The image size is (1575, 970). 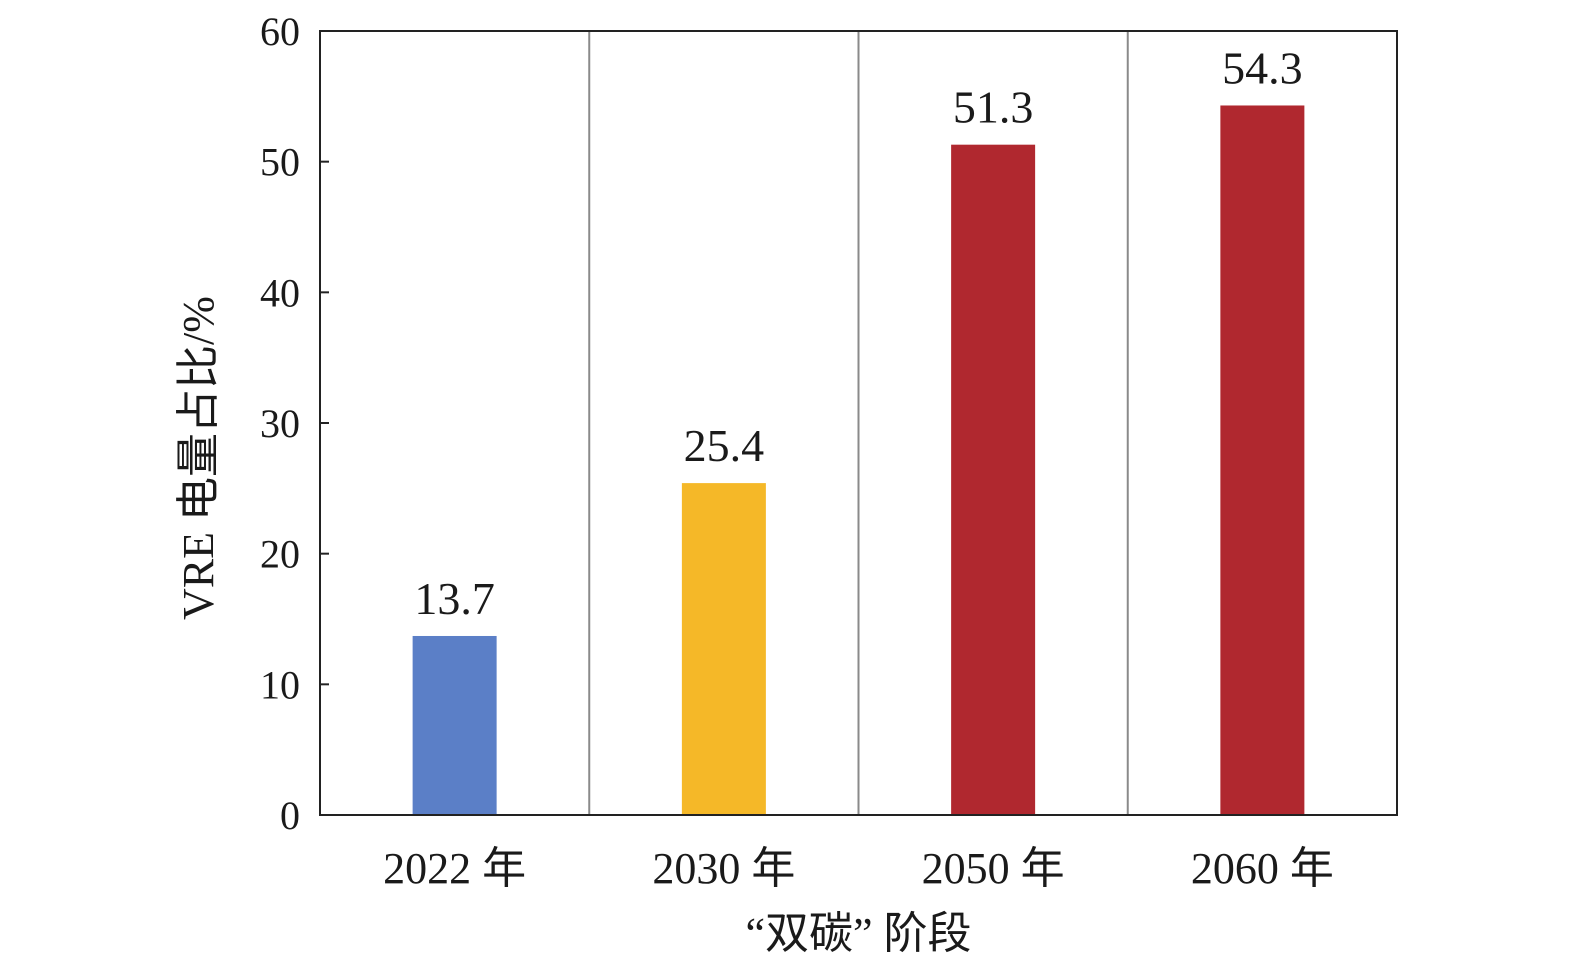 What do you see at coordinates (723, 868) in the screenshot?
I see `x-tick-label-2: 2030 年` at bounding box center [723, 868].